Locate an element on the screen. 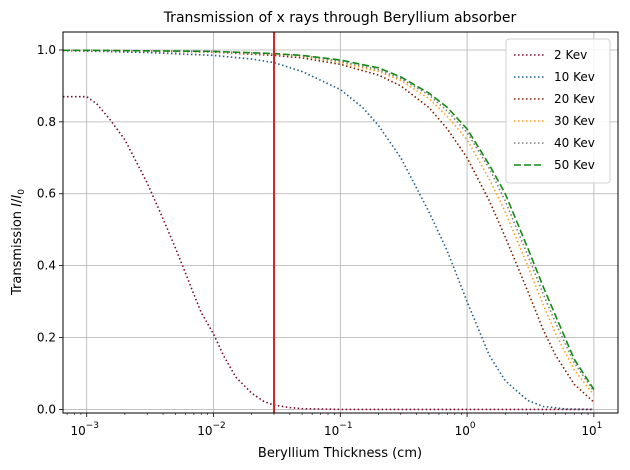 This screenshot has height=470, width=630. legend-label: 50 Kev is located at coordinates (574, 165).